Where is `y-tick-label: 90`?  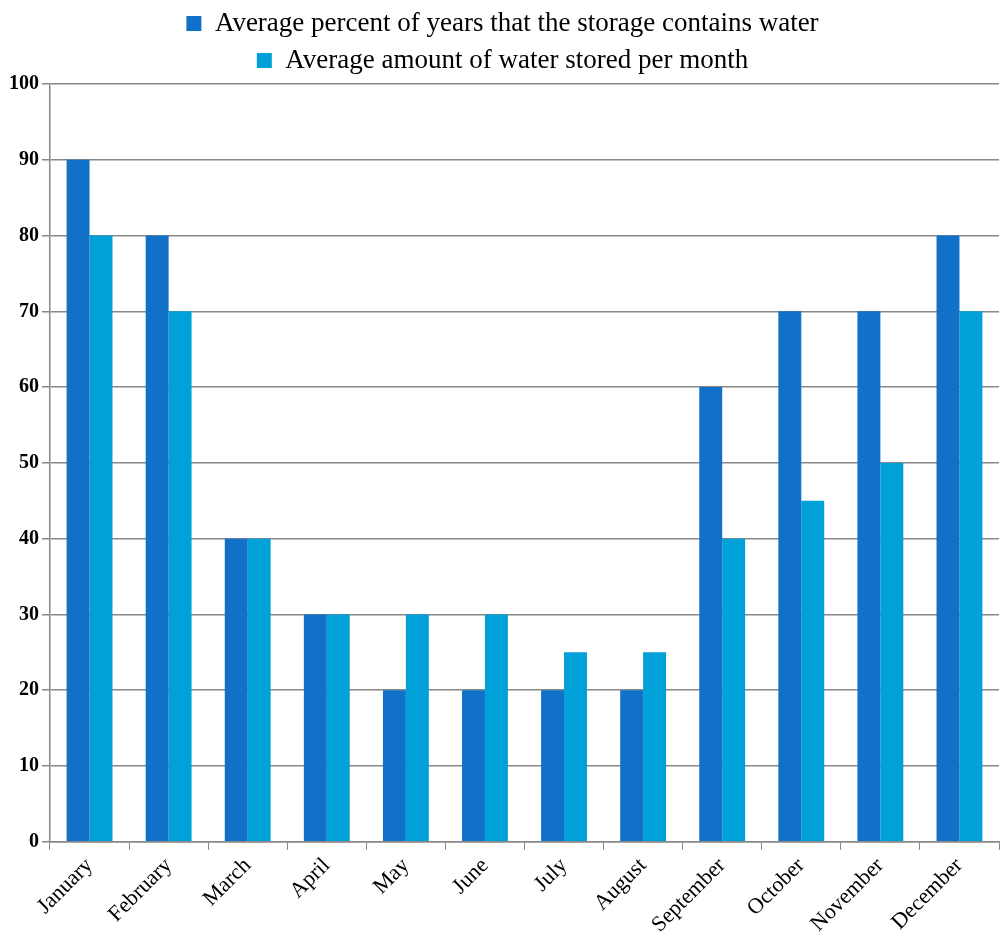
y-tick-label: 90 is located at coordinates (29, 157).